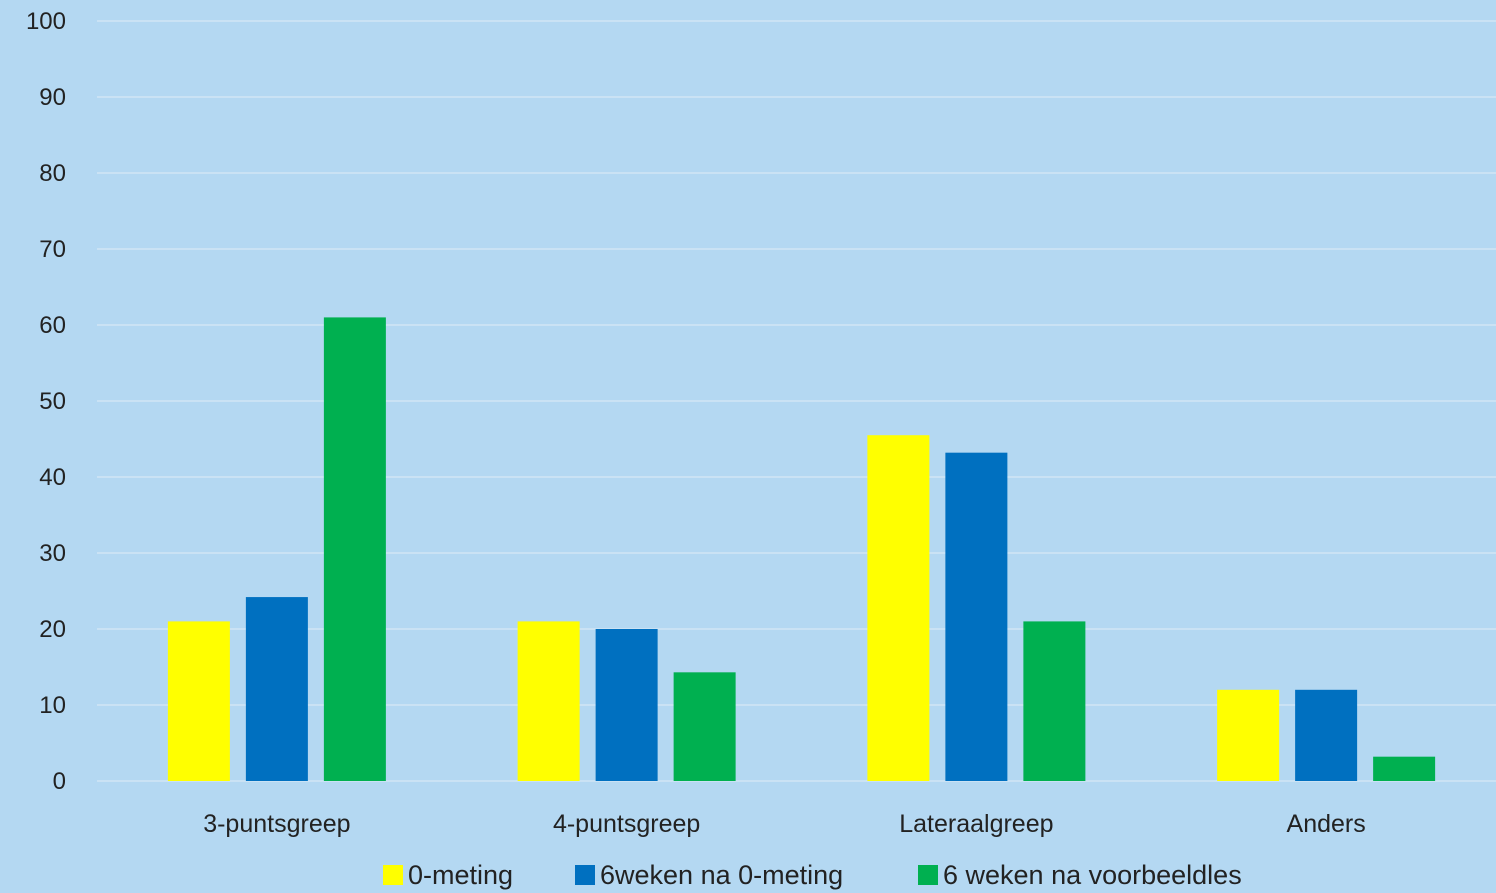 This screenshot has width=1496, height=893. Describe the element at coordinates (52, 629) in the screenshot. I see `y-tick-label: 20` at that location.